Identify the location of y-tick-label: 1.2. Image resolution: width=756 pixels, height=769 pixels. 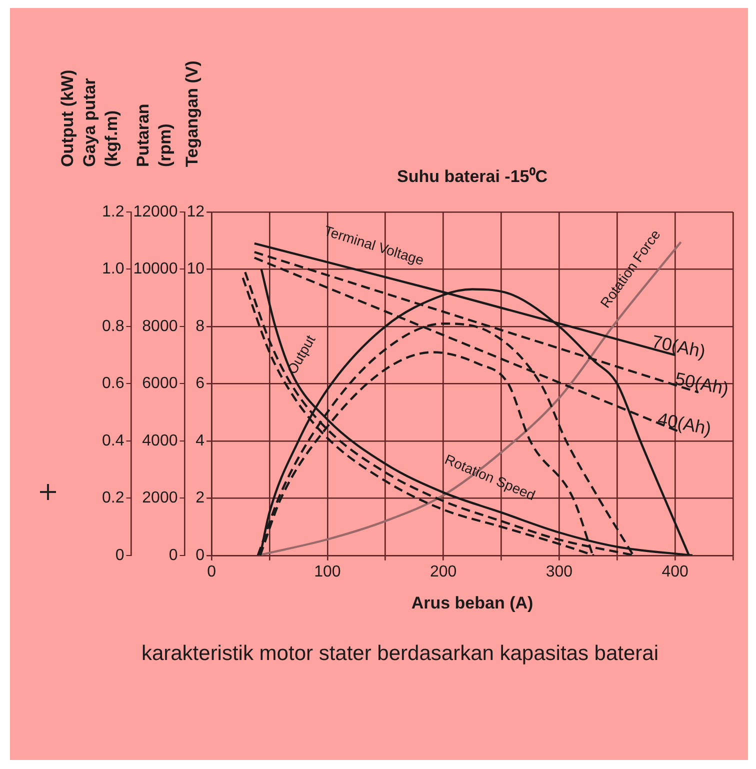
(113, 211).